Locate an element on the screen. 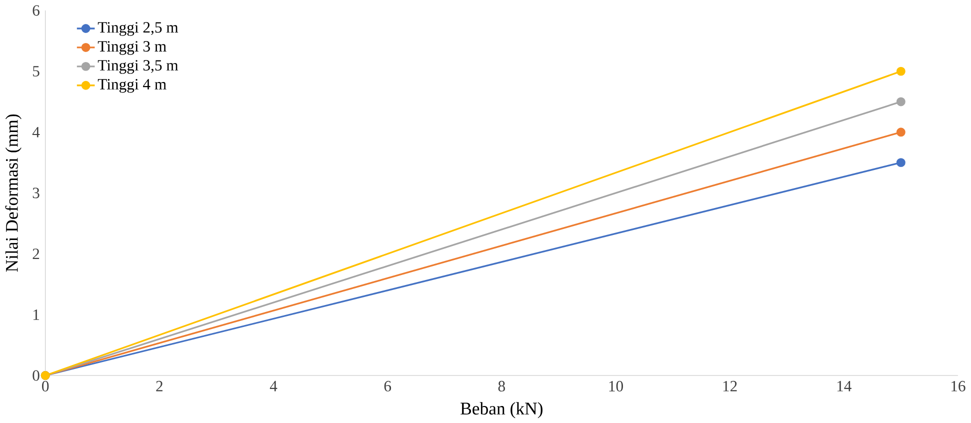  x-tick-label: 6 is located at coordinates (388, 386).